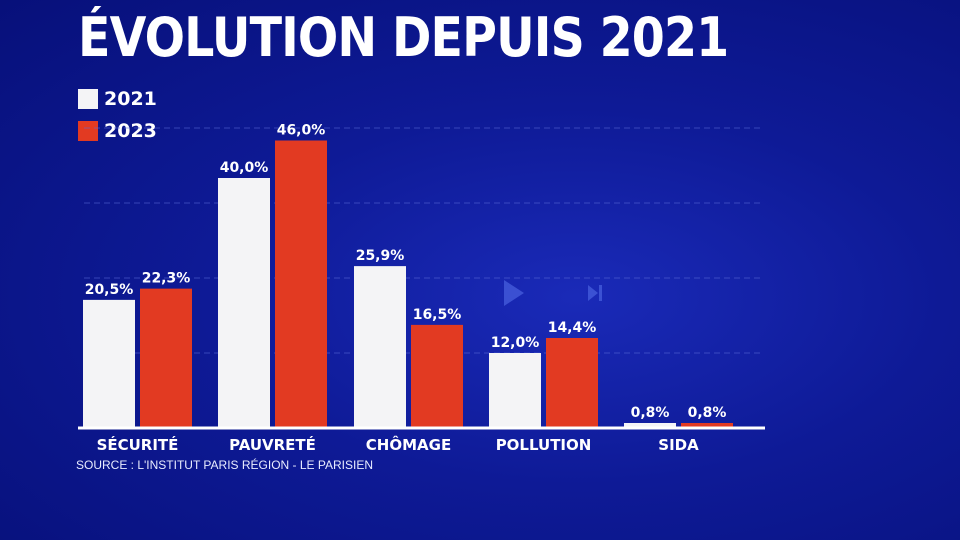 The width and height of the screenshot is (960, 540). What do you see at coordinates (88, 99) in the screenshot?
I see `legend-swatch-2021` at bounding box center [88, 99].